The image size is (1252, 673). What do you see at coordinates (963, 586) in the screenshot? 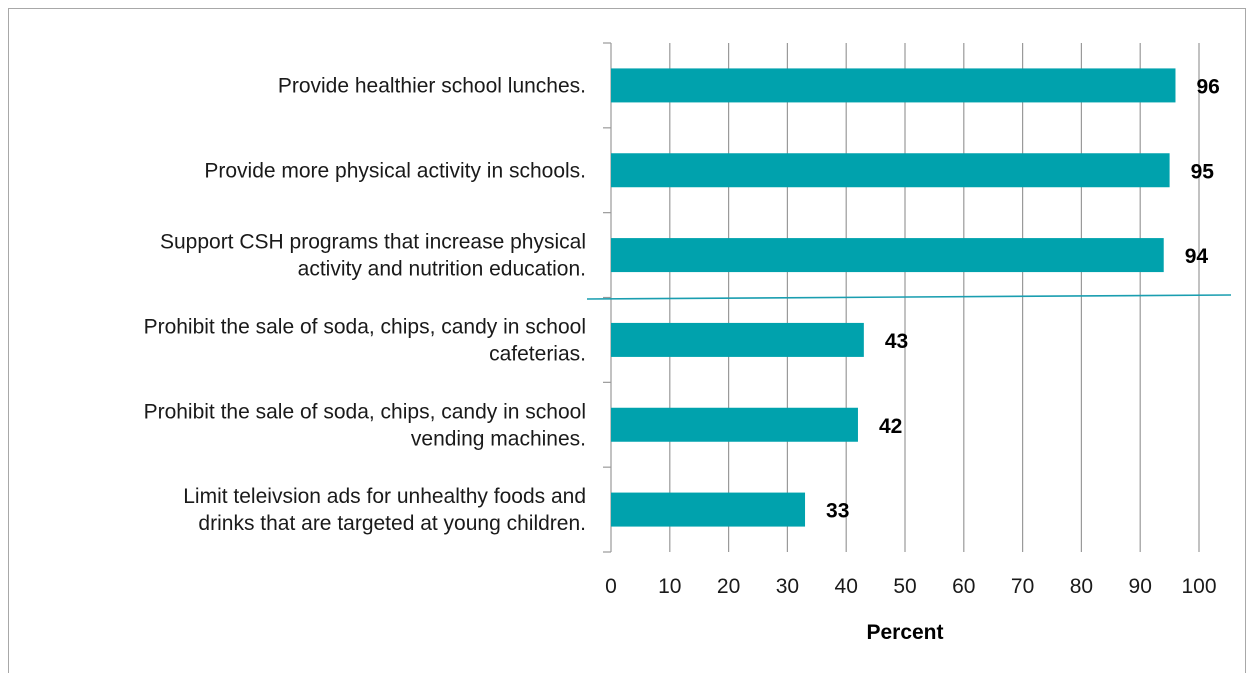
I see `x-tick-label: 60` at bounding box center [963, 586].